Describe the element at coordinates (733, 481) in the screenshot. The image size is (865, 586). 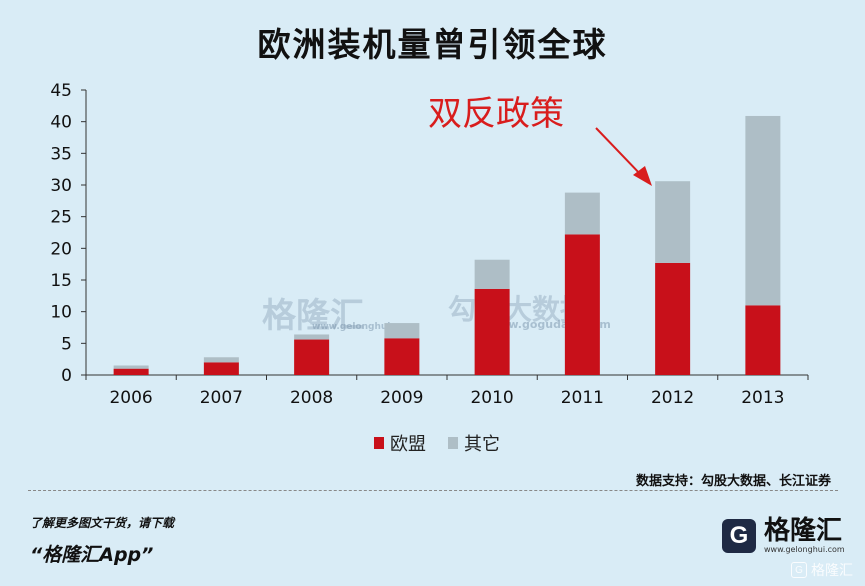
I see `source-note: 数据支持：勾股大数据、长江证券` at that location.